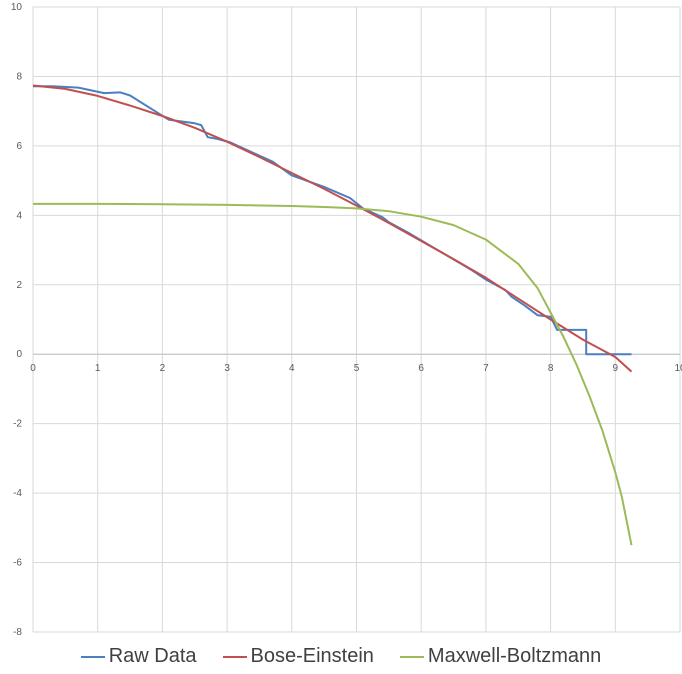 The image size is (682, 674). I want to click on y-tick-label: 6, so click(19, 146).